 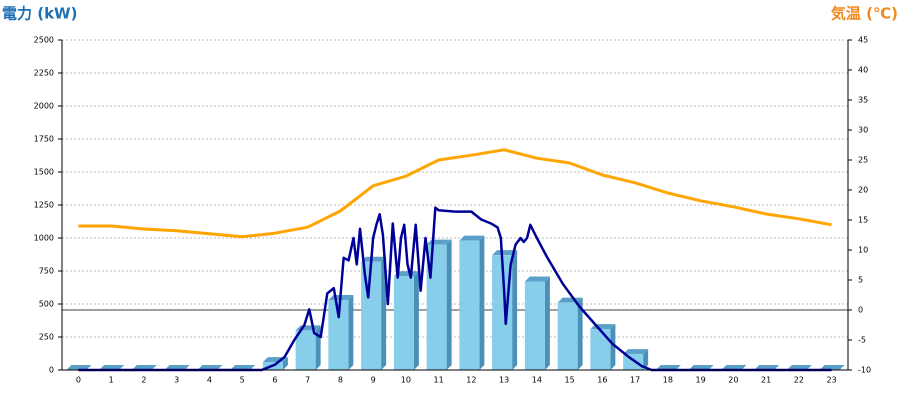 What do you see at coordinates (78, 380) in the screenshot?
I see `x-tick-label: 0` at bounding box center [78, 380].